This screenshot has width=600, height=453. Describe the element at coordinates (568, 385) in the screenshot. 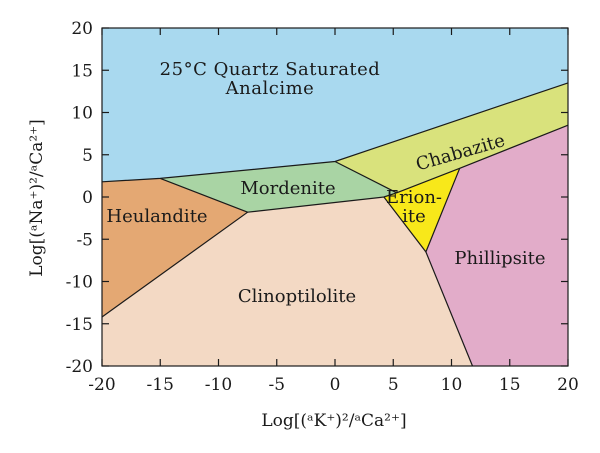

I see `x-tick-label: 20` at that location.